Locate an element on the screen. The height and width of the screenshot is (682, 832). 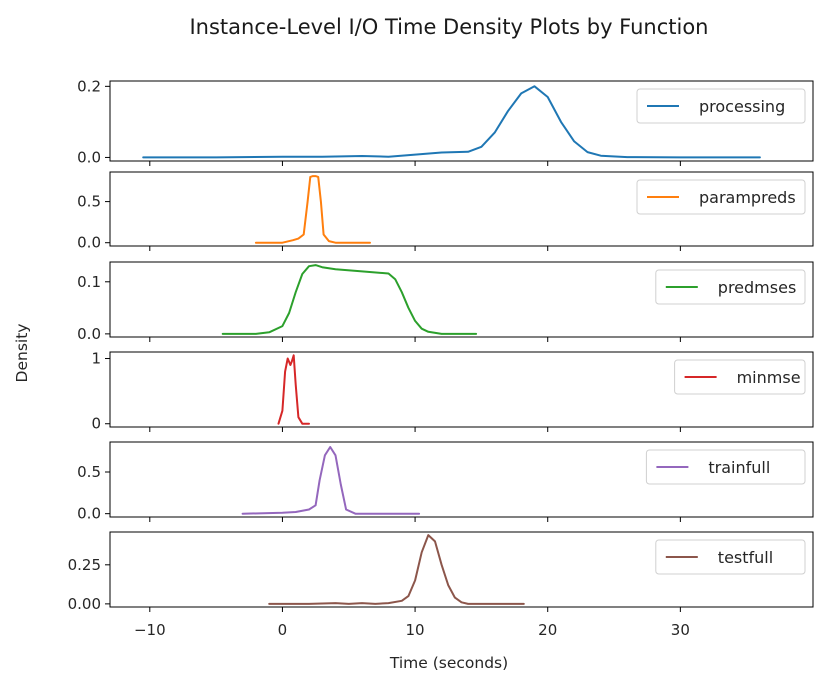
x-tick-label: 10 is located at coordinates (415, 630).